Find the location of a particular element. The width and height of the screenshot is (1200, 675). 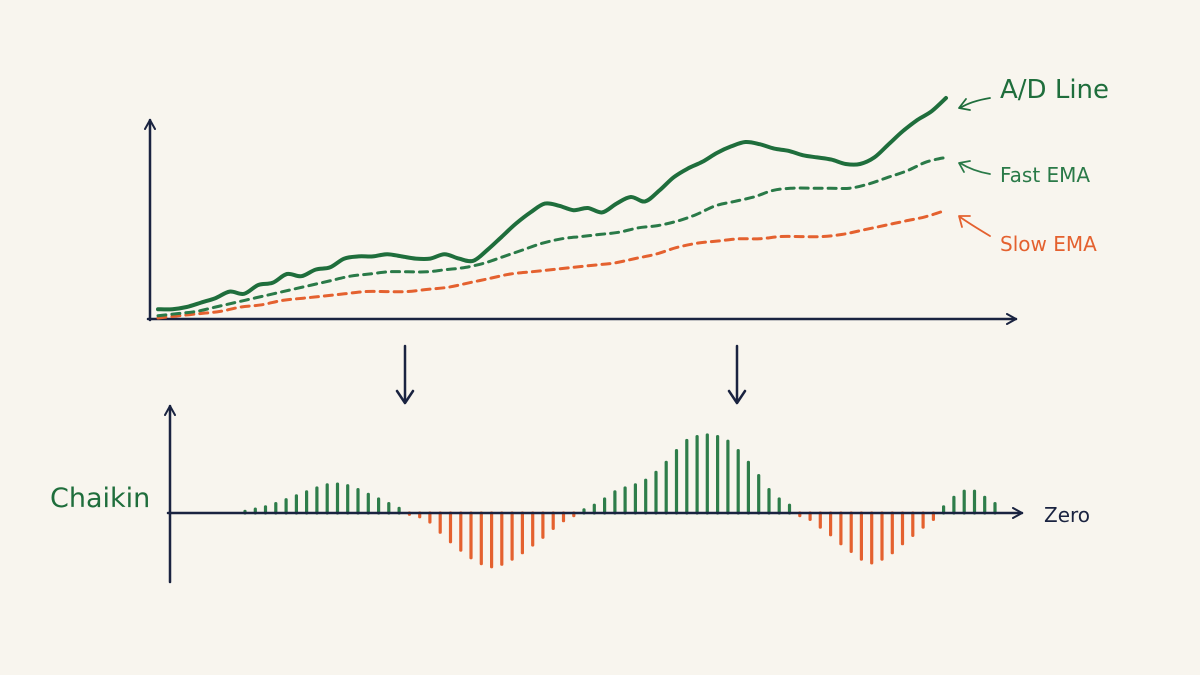

slow-ema-label: Slow EMA is located at coordinates (1048, 244).